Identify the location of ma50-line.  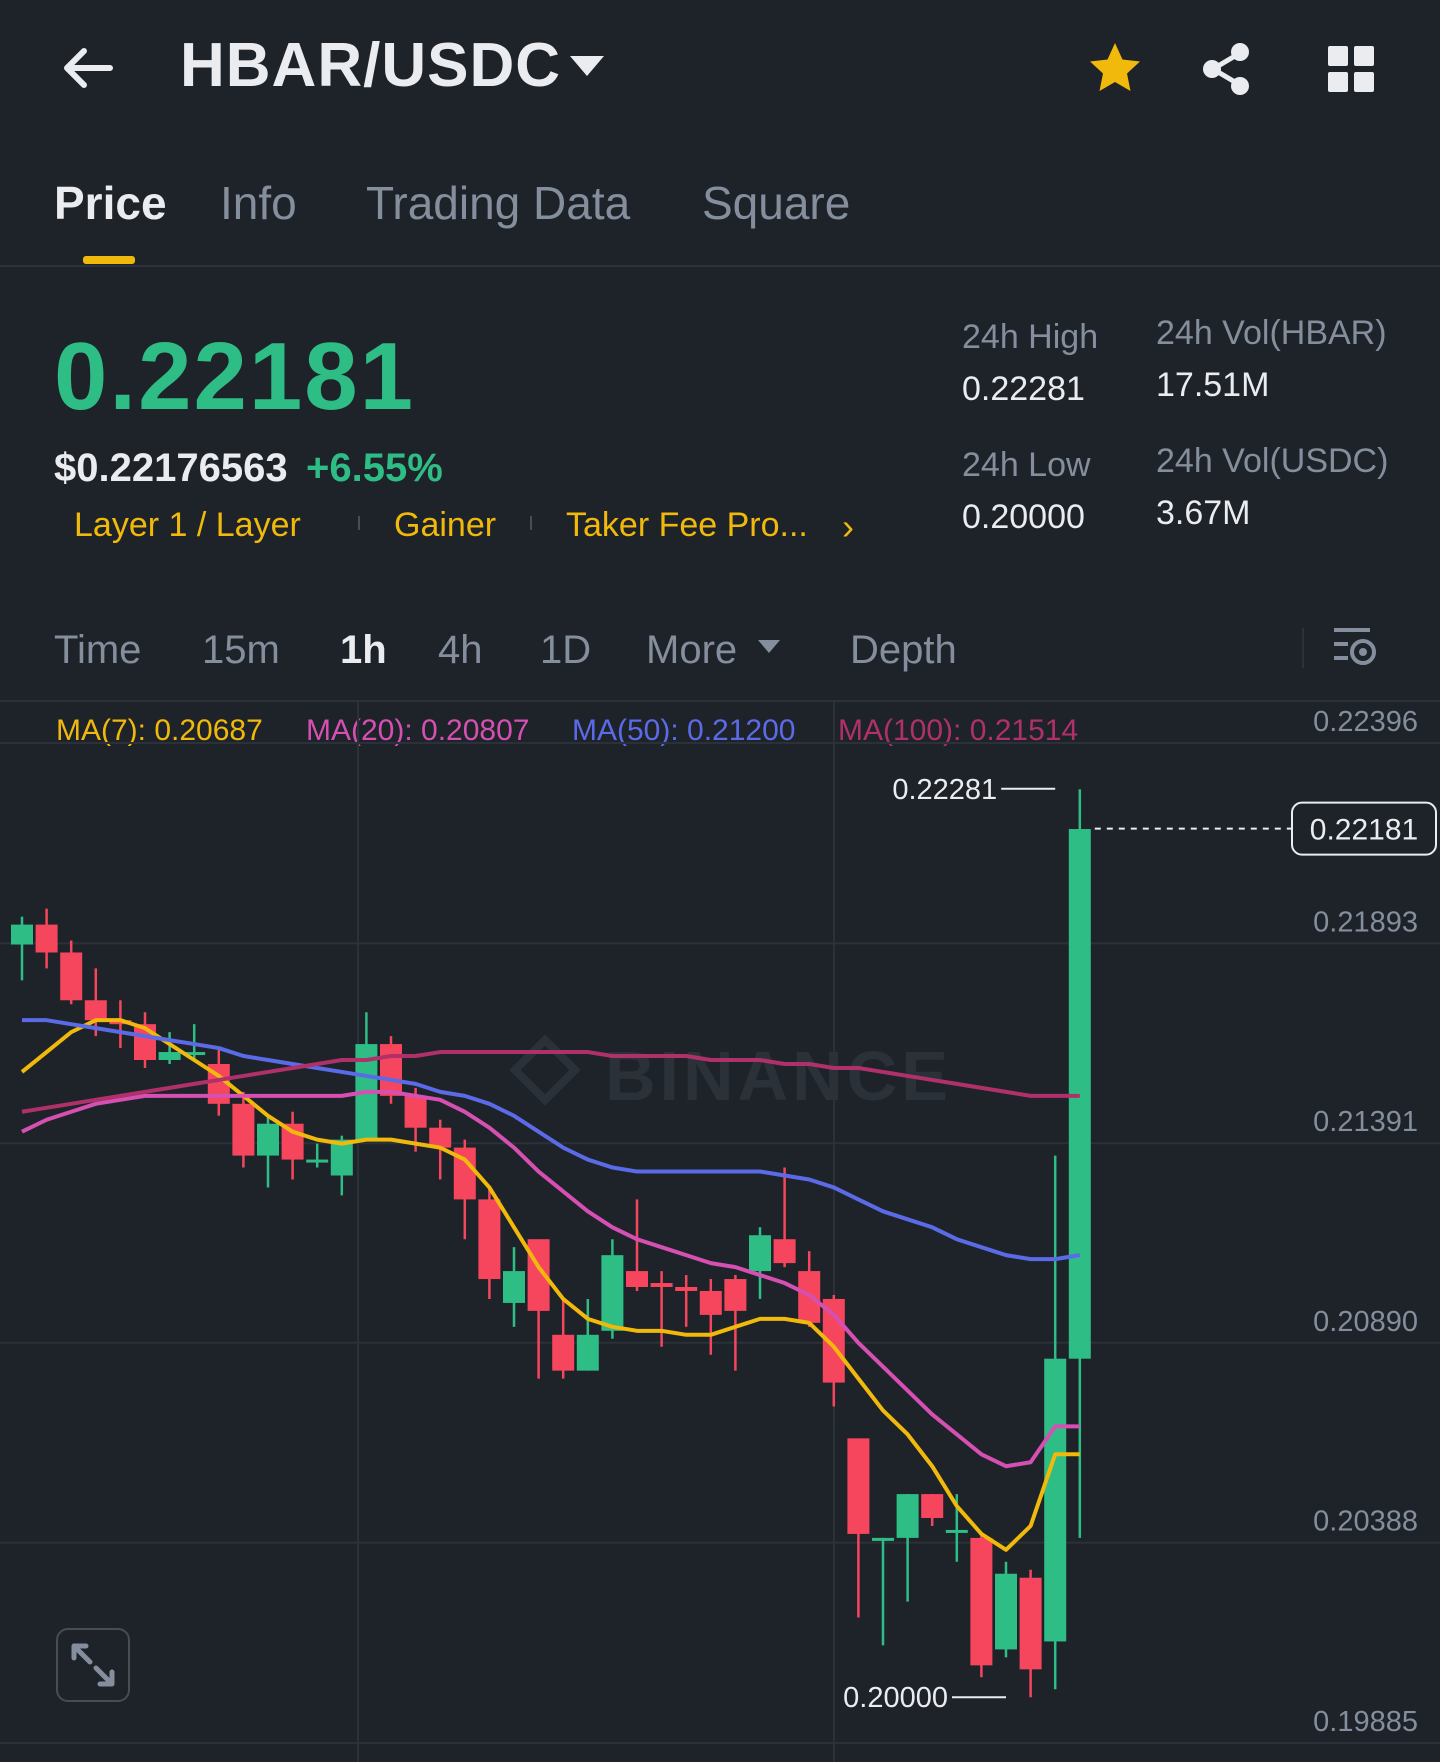
(551, 1140).